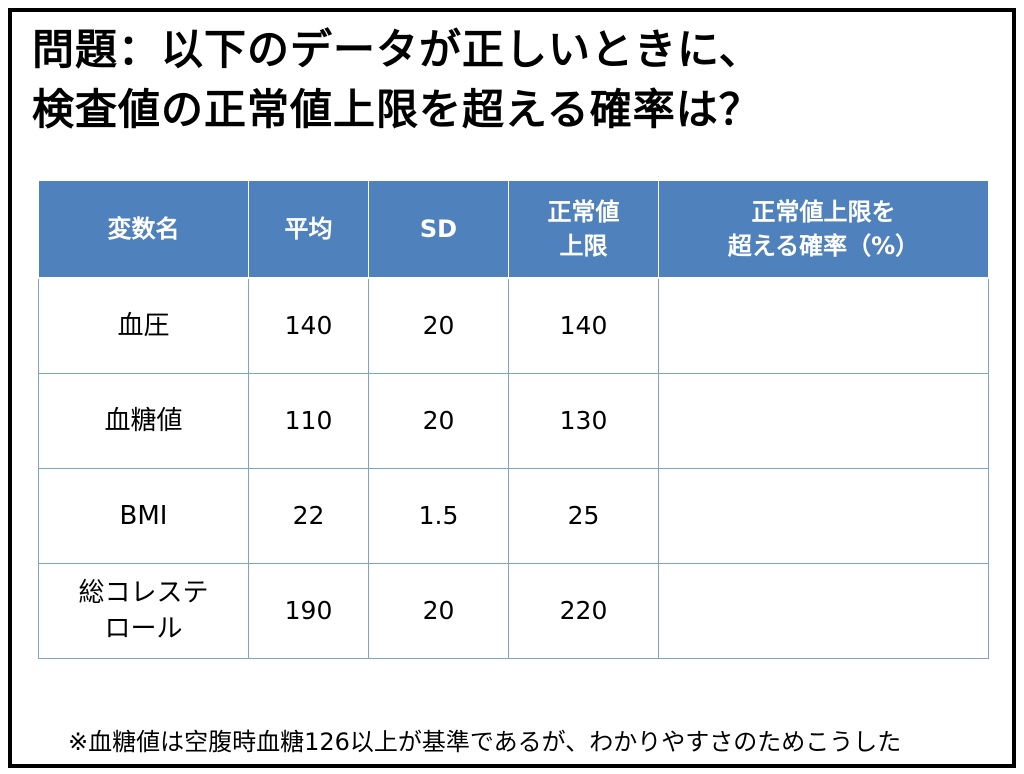  What do you see at coordinates (308, 516) in the screenshot?
I see `cell-mean: 22` at bounding box center [308, 516].